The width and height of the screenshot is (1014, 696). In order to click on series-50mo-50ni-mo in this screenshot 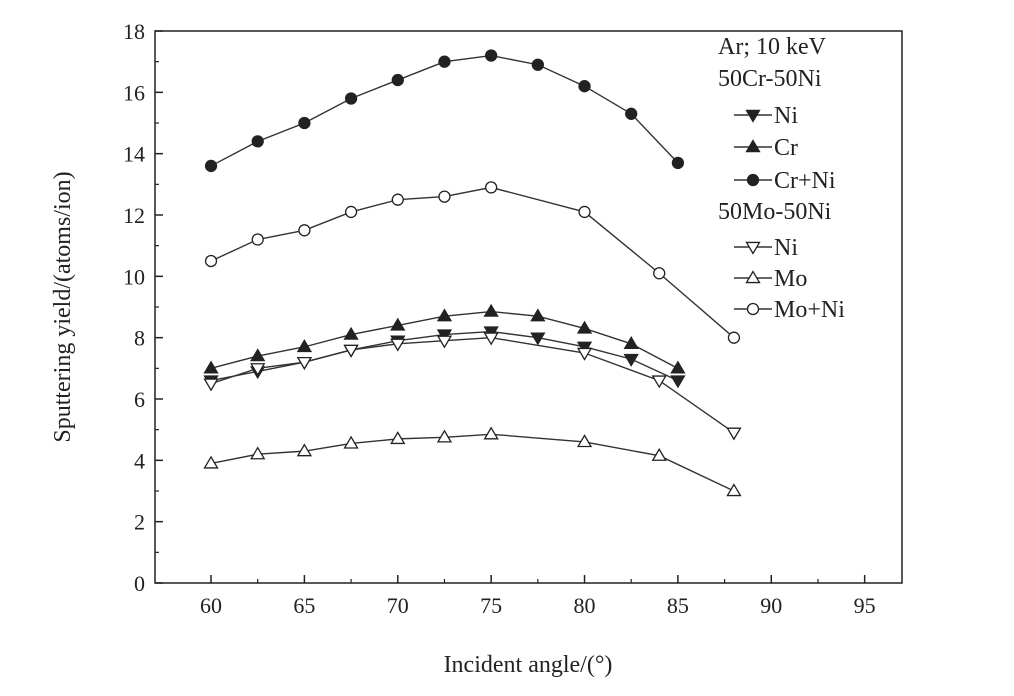, I will do `click(472, 461)`.